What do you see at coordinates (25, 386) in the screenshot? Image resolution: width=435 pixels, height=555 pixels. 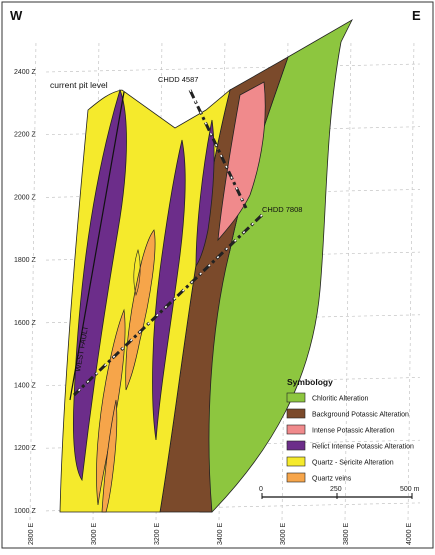 I see `northing-label: 1400 Z` at bounding box center [25, 386].